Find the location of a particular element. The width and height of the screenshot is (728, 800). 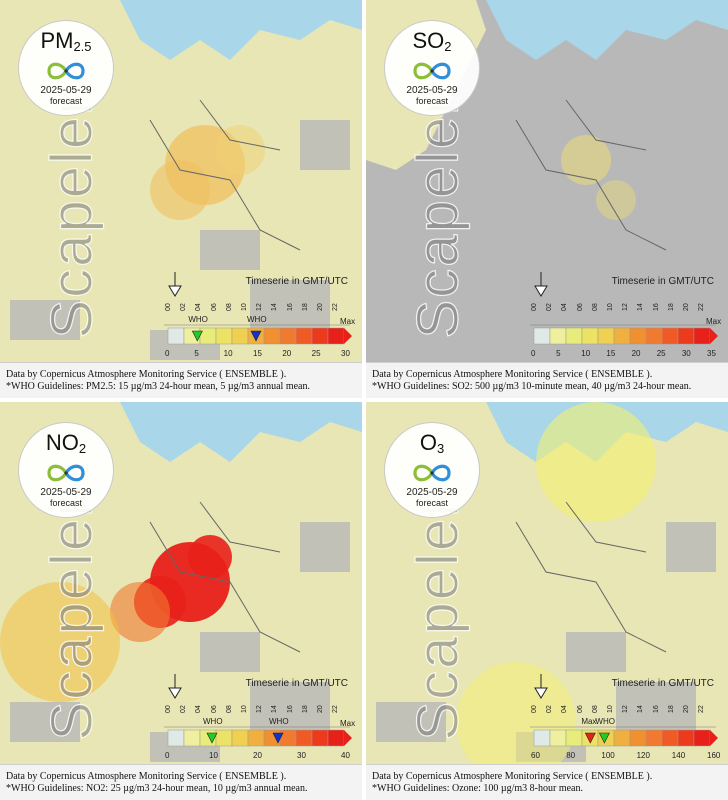

who-marker-label: Max is located at coordinates (588, 721).